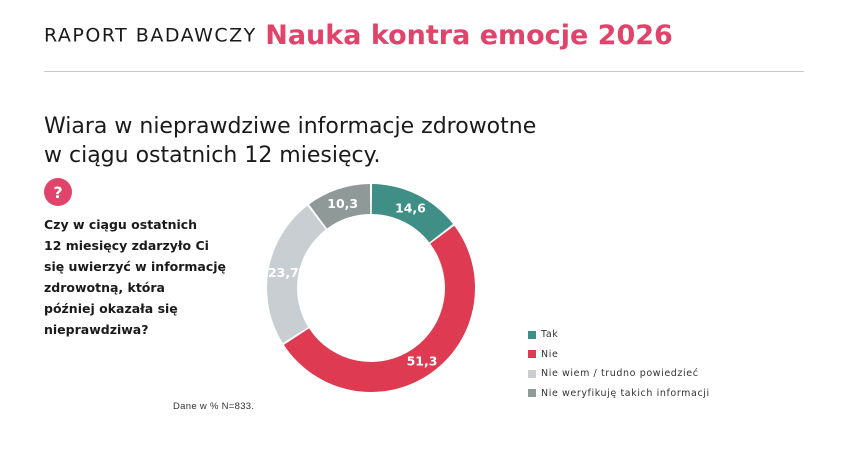 The height and width of the screenshot is (450, 847). Describe the element at coordinates (58, 192) in the screenshot. I see `question-icon: ?` at that location.